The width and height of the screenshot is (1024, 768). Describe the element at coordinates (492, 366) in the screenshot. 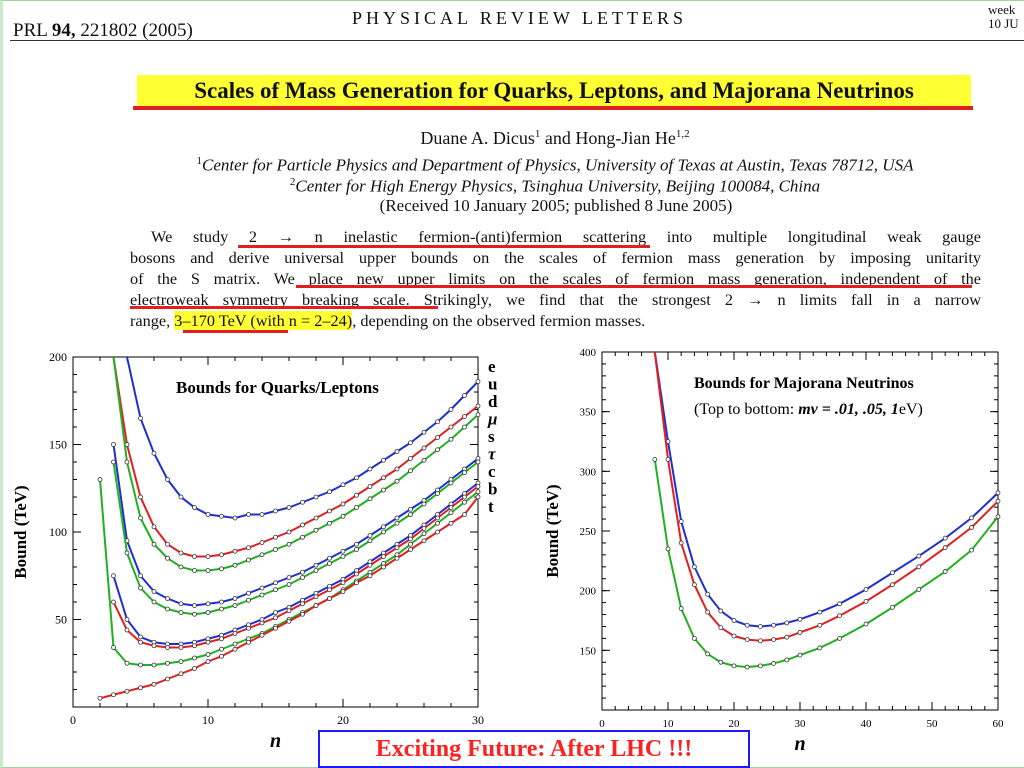

I see `legend-label-0: e` at that location.